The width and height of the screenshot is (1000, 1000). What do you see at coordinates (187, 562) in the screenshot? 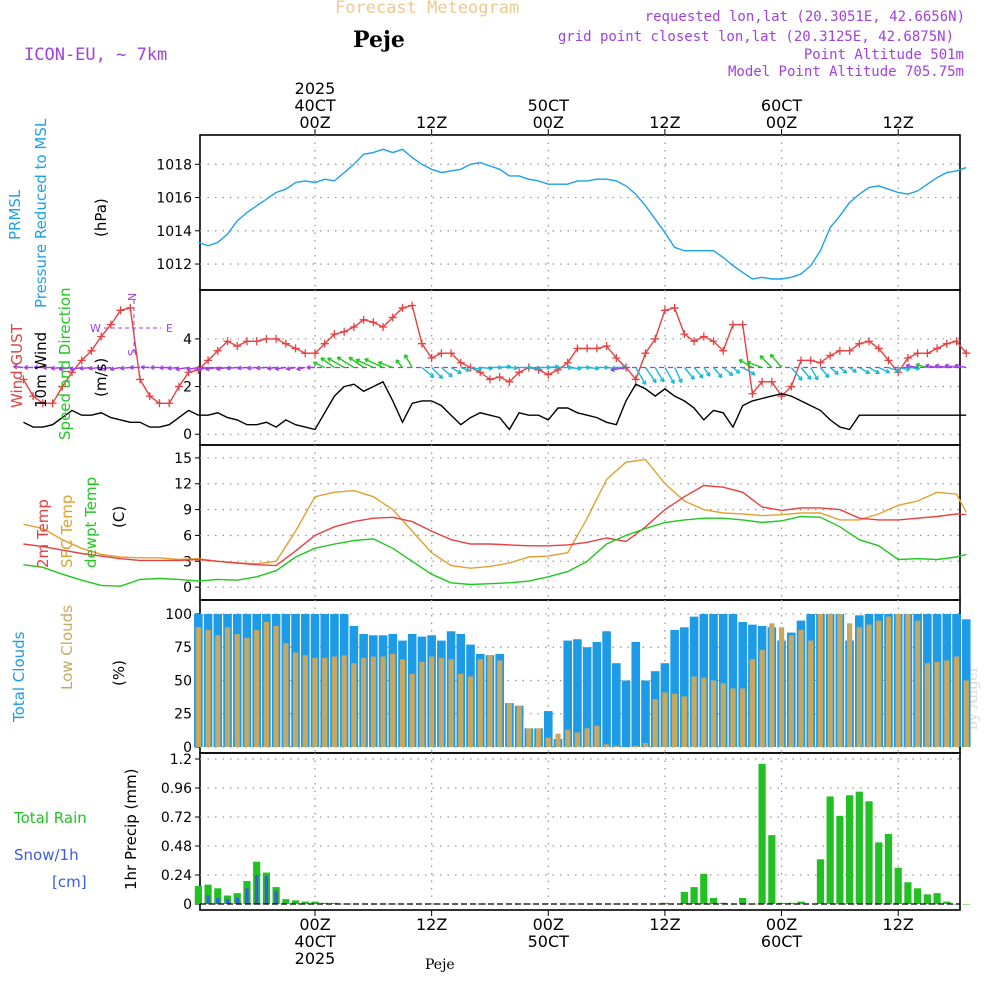
I see `ytick-label: 3` at bounding box center [187, 562].